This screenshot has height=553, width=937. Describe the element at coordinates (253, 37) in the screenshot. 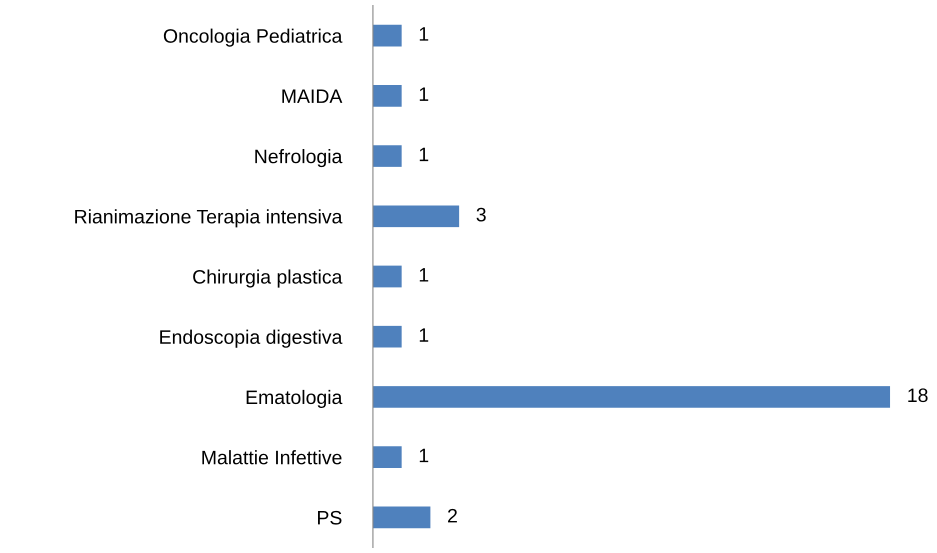

I see `y-tick-label: Oncologia Pediatrica` at that location.